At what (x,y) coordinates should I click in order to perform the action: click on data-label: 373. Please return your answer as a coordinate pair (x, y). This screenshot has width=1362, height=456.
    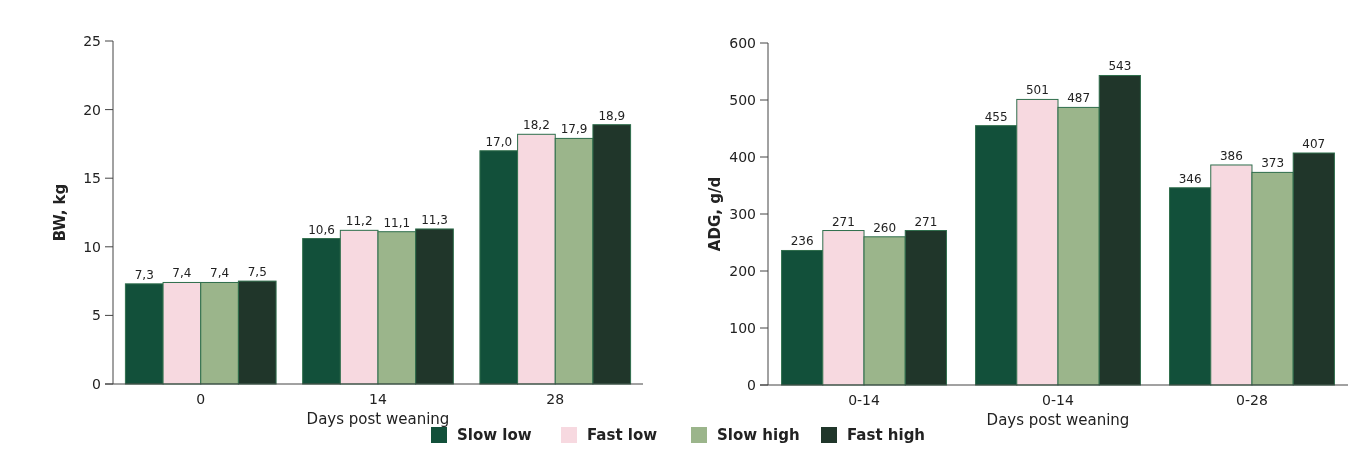
    Looking at the image, I should click on (1273, 163).